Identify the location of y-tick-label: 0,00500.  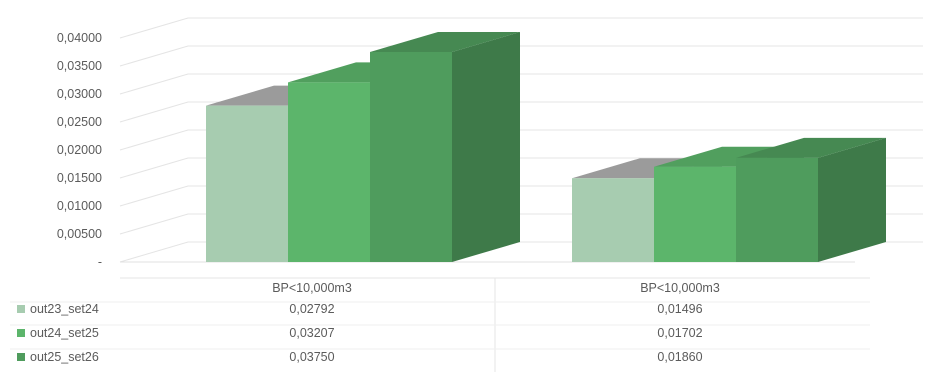
(79, 234).